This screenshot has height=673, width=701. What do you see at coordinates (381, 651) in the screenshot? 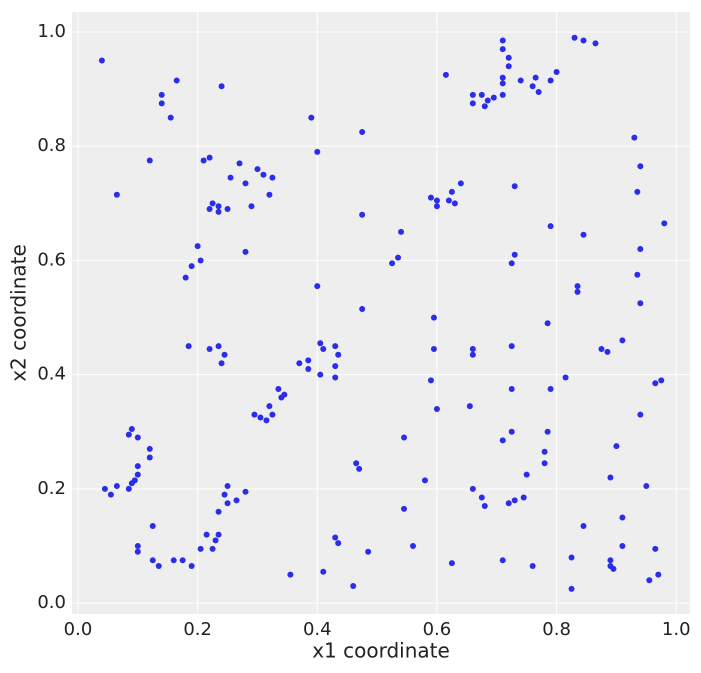
I see `x-axis-label: x1 coordinate` at bounding box center [381, 651].